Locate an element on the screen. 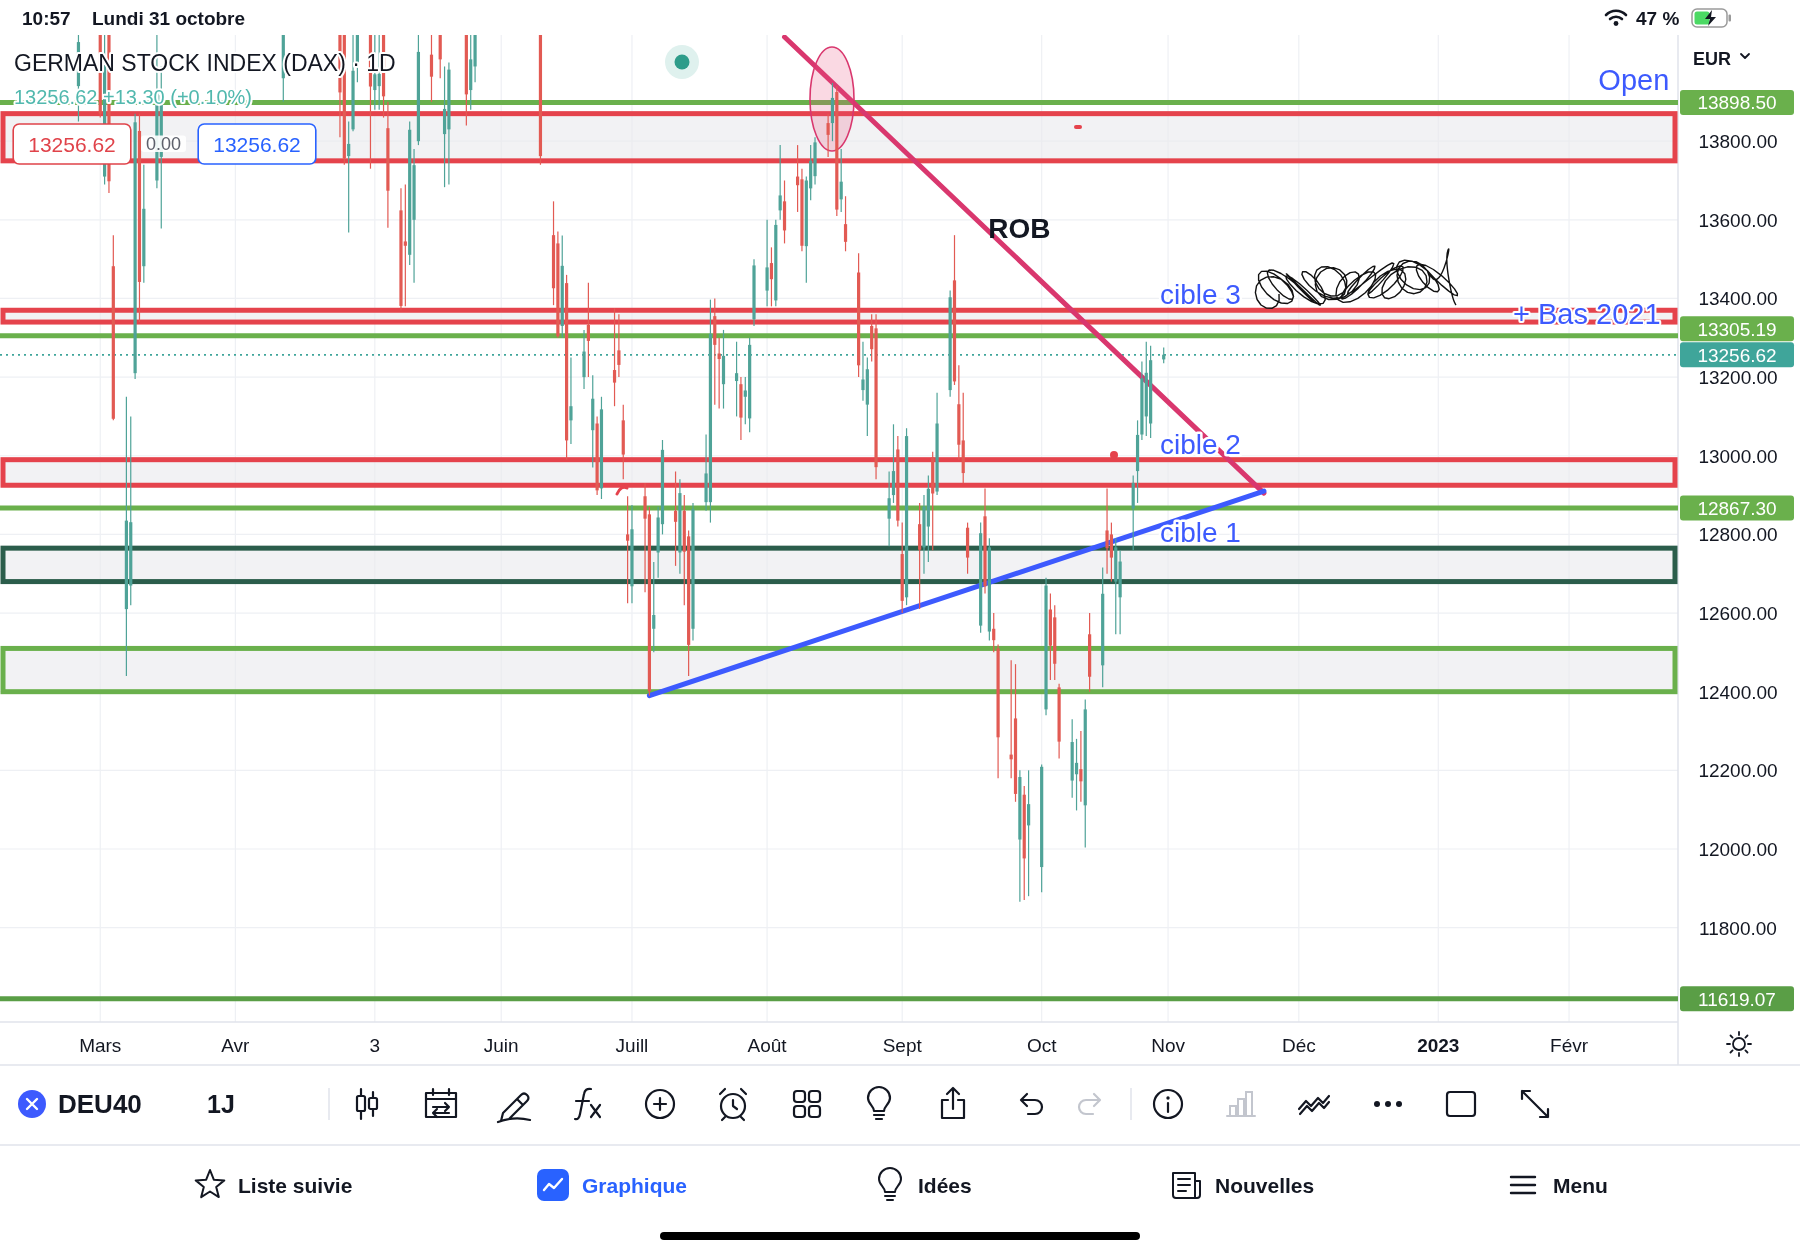 The height and width of the screenshot is (1251, 1800). x-tick-label: Juin is located at coordinates (501, 1045).